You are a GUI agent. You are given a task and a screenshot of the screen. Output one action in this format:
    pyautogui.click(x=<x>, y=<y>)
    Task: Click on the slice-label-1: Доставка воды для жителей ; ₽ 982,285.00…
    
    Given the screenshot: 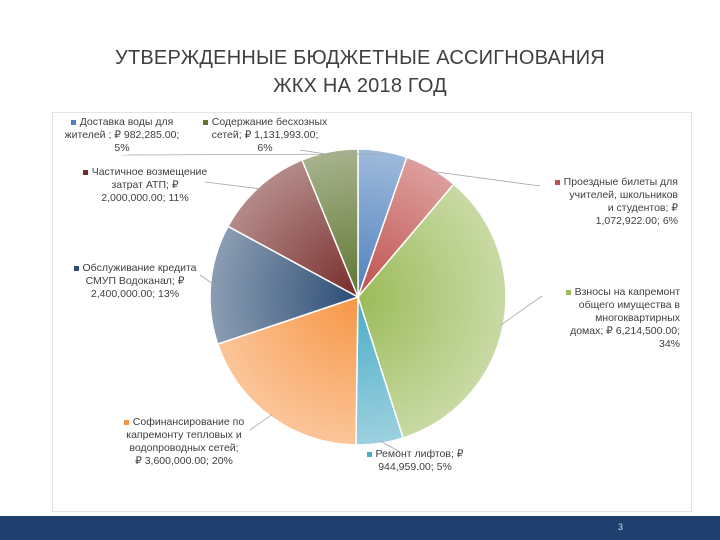 What is the action you would take?
    pyautogui.click(x=122, y=135)
    